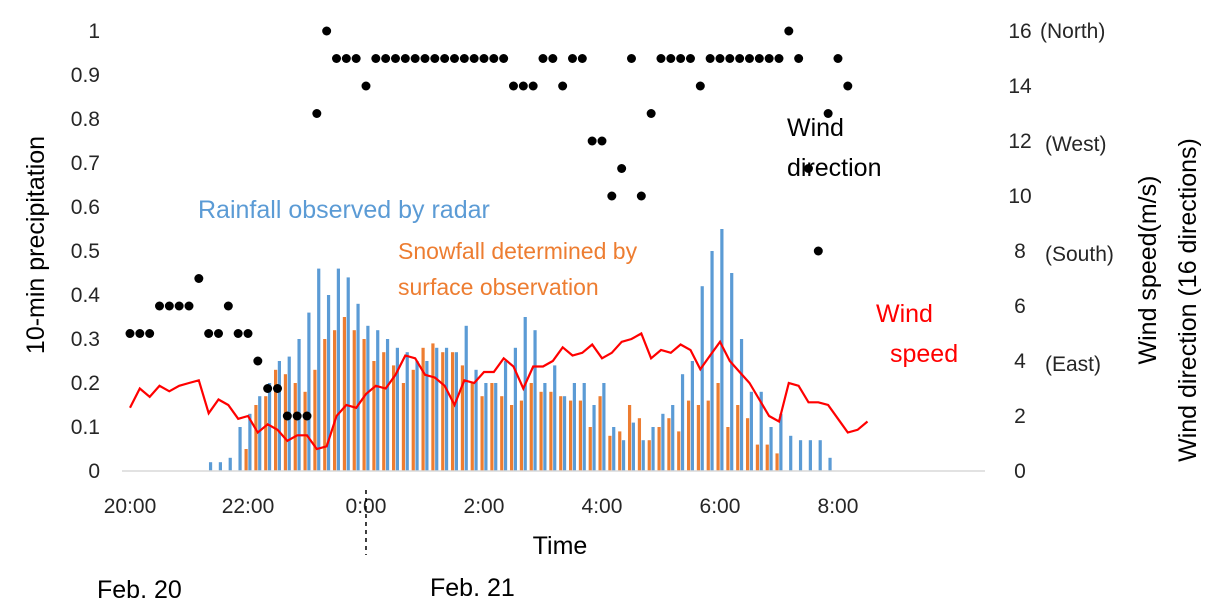  I want to click on direction-label: (South), so click(1079, 254).